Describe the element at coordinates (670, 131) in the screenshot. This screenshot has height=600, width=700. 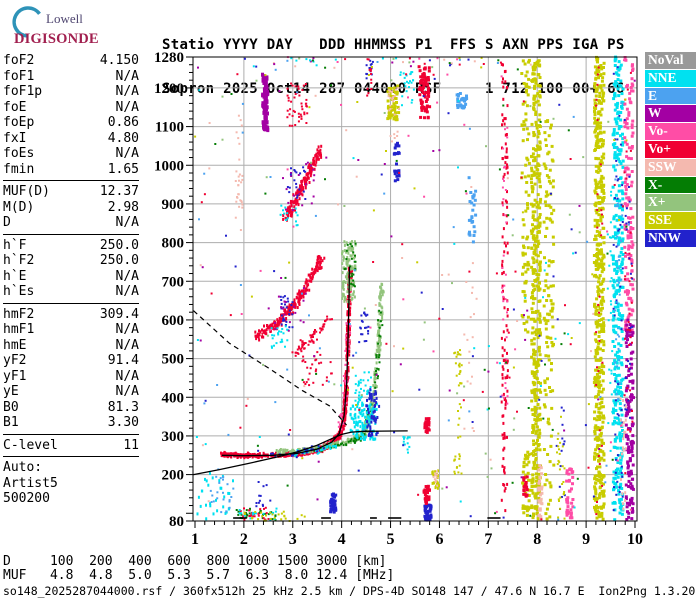
I see `legend-item-vo: Vo-` at that location.